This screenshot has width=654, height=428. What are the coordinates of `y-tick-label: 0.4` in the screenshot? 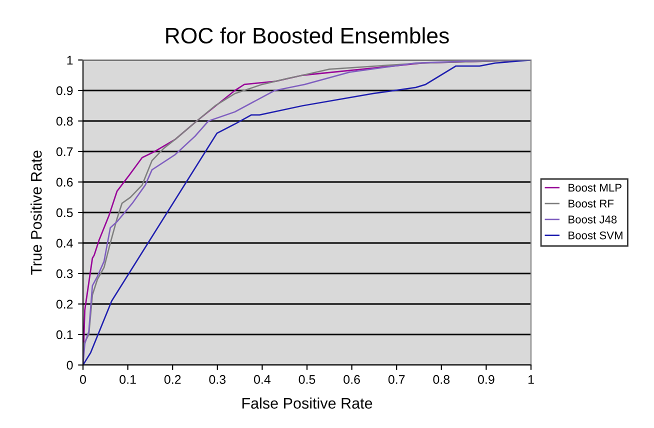 It's located at (64, 243).